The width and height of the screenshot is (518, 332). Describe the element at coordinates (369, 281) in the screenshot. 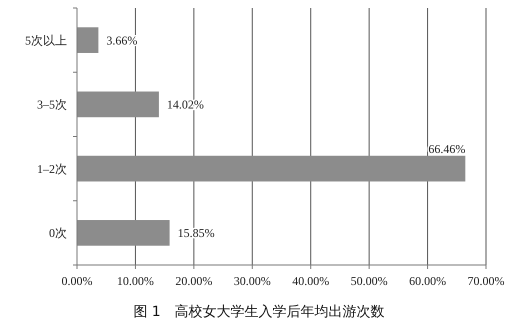

I see `x-tick-label: 50.00%` at that location.